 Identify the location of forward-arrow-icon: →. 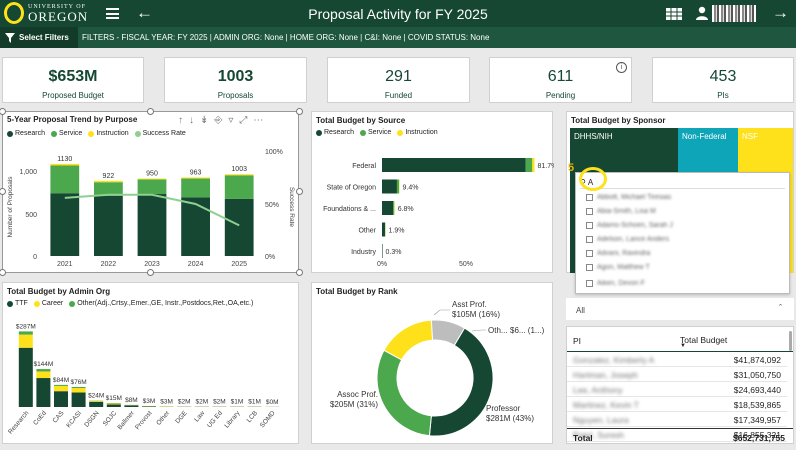
(780, 12).